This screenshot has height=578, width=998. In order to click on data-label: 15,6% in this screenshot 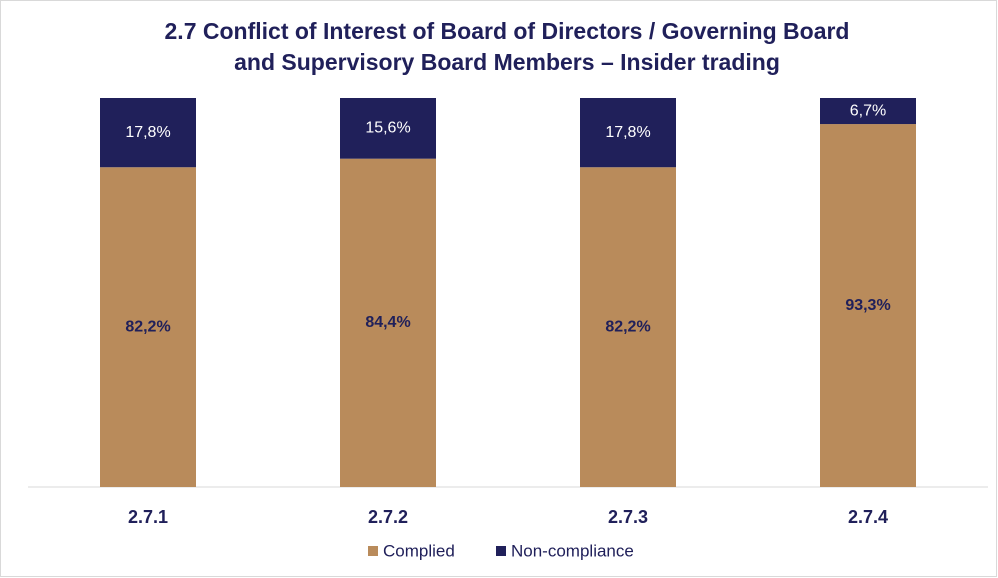, I will do `click(387, 128)`.